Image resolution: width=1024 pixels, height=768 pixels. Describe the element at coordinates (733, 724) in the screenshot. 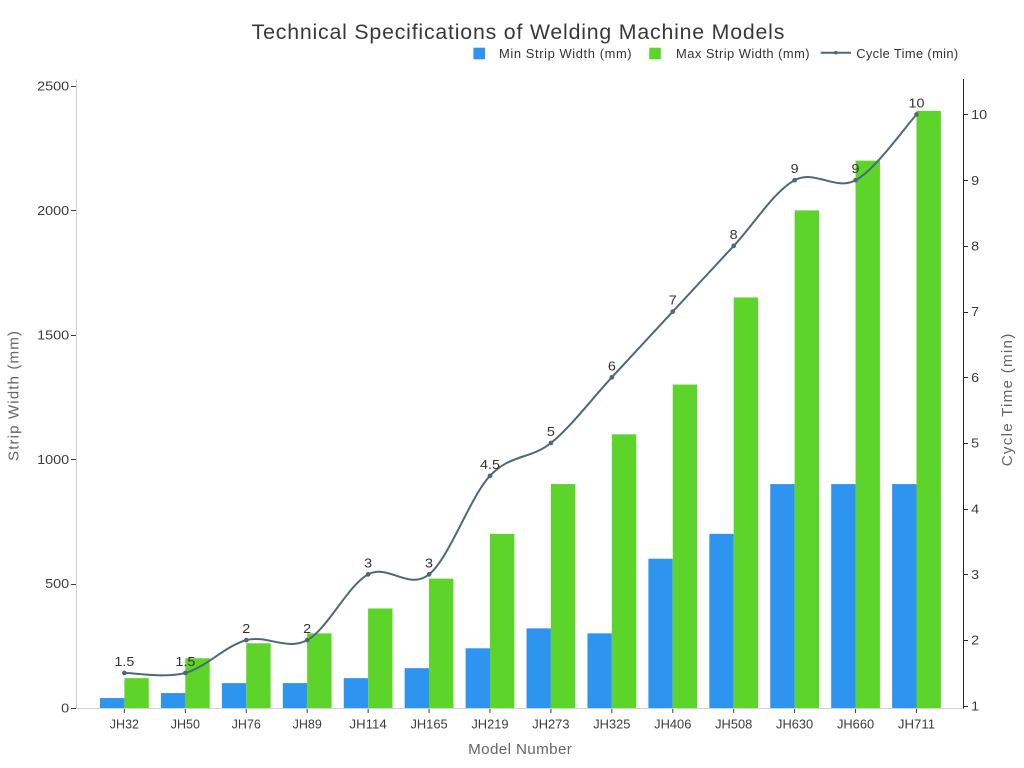

I see `svg-text: JH508` at that location.